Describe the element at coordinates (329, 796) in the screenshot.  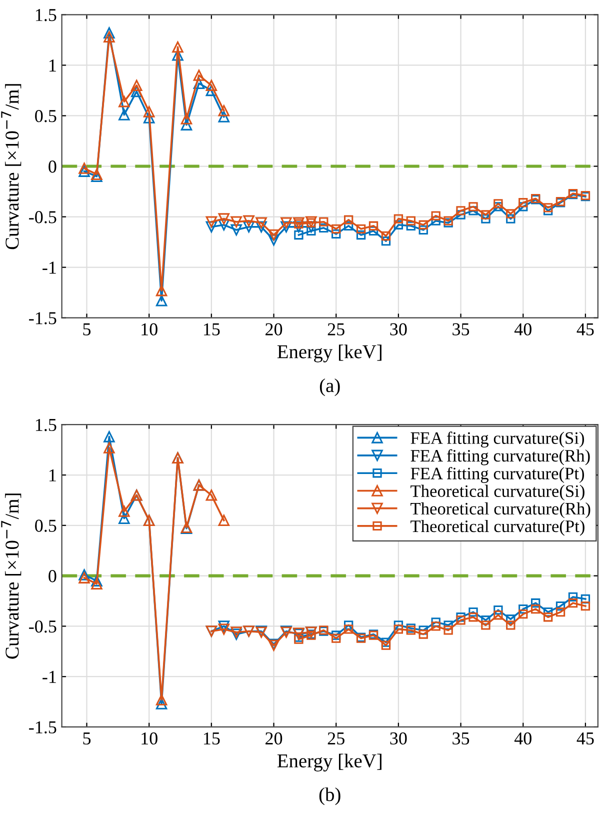
I see `text: (b)` at that location.